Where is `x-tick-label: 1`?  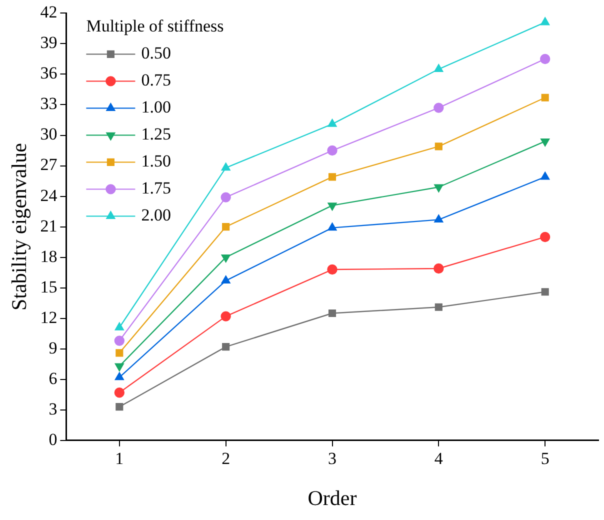
x-tick-label: 1 is located at coordinates (119, 458).